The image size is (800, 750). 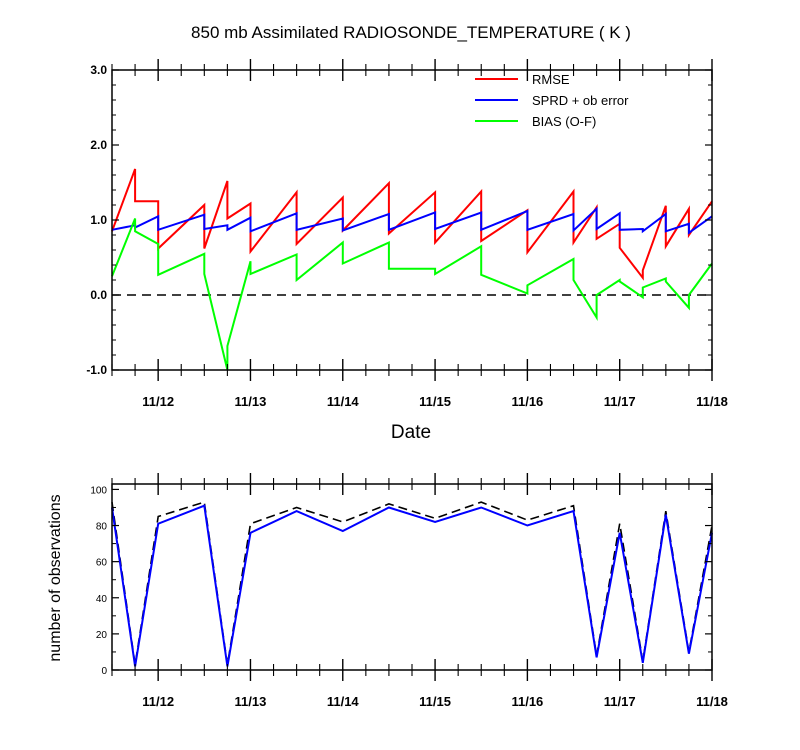 I want to click on y-tick-label: 2.0, so click(x=98, y=145).